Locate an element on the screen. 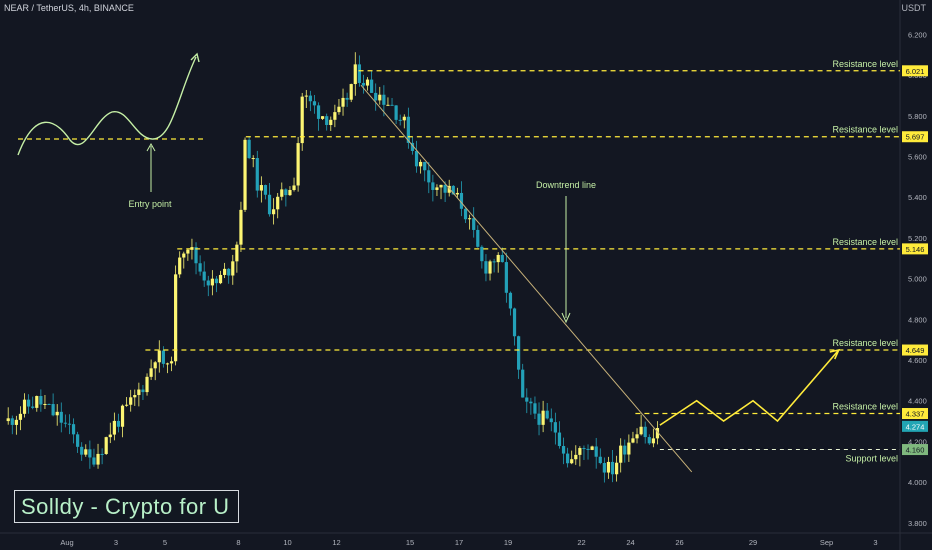  resistance-label: Resistance level is located at coordinates (865, 407).